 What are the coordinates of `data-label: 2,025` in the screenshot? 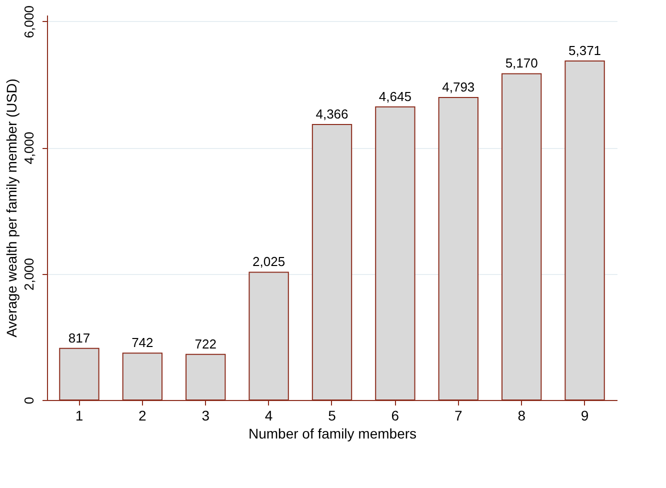 It's located at (269, 262).